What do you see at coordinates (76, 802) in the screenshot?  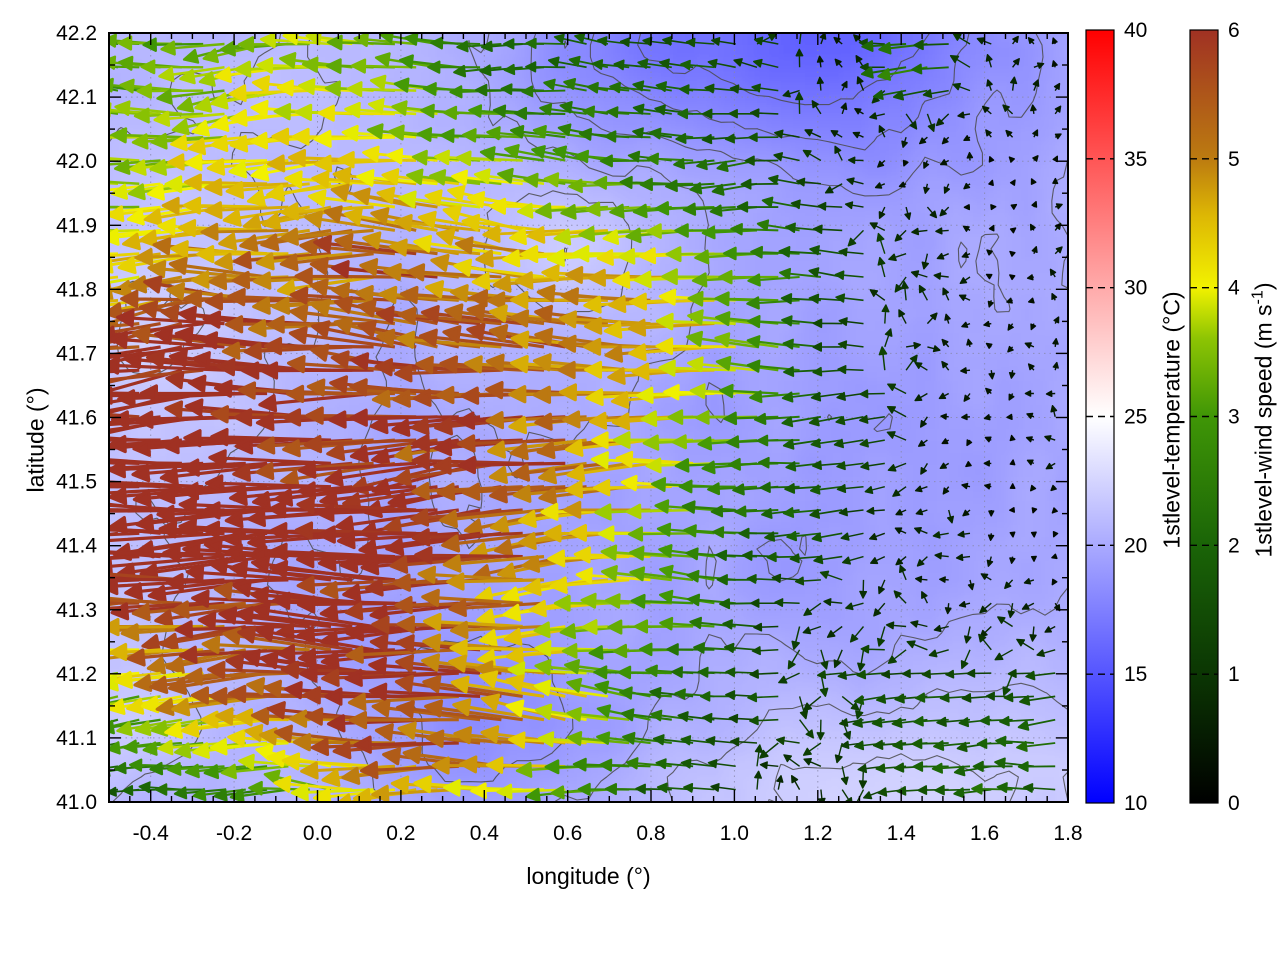 I see `y-tick-label: 41.0` at bounding box center [76, 802].